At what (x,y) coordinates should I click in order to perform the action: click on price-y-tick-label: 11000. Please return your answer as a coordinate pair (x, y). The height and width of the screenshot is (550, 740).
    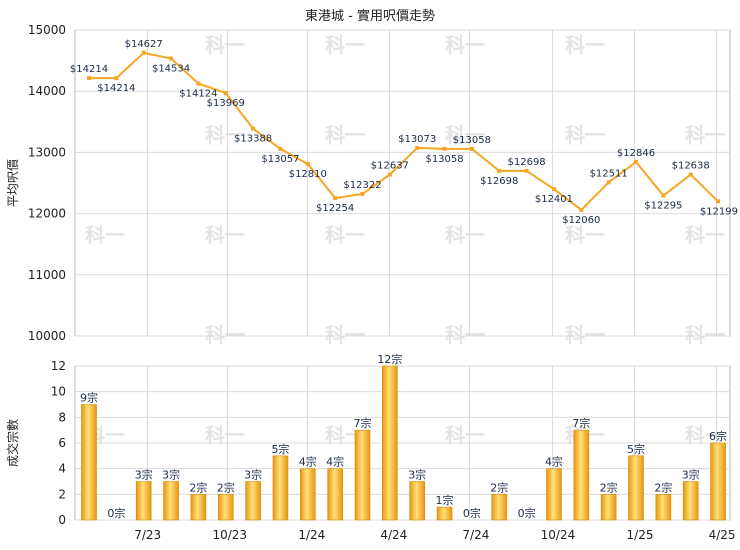
    Looking at the image, I should click on (47, 275).